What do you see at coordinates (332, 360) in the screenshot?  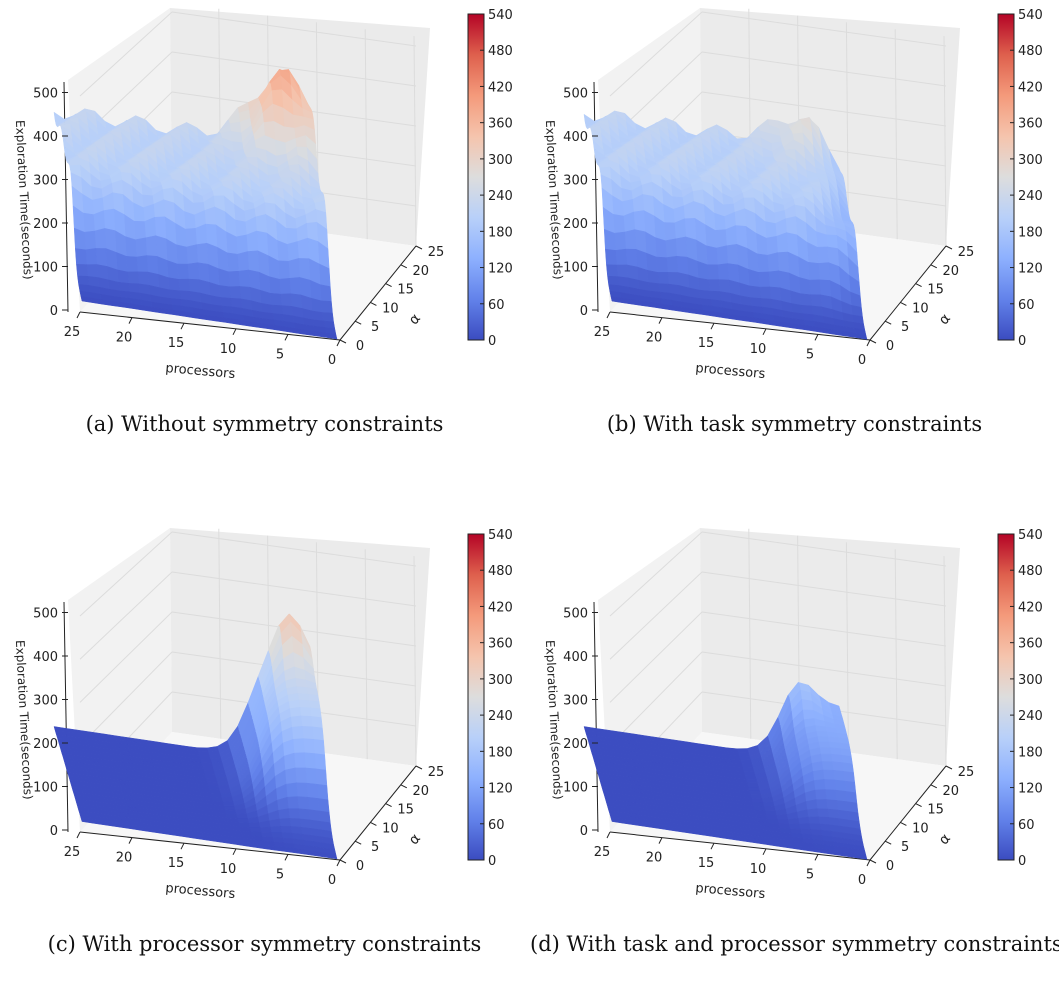 I see `x-tick-label: 0` at bounding box center [332, 360].